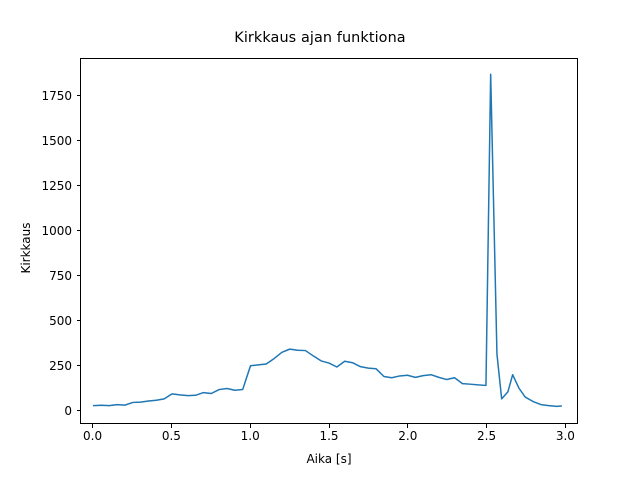  Describe the element at coordinates (320, 38) in the screenshot. I see `chart-title: Kirkkaus ajan funktiona` at that location.